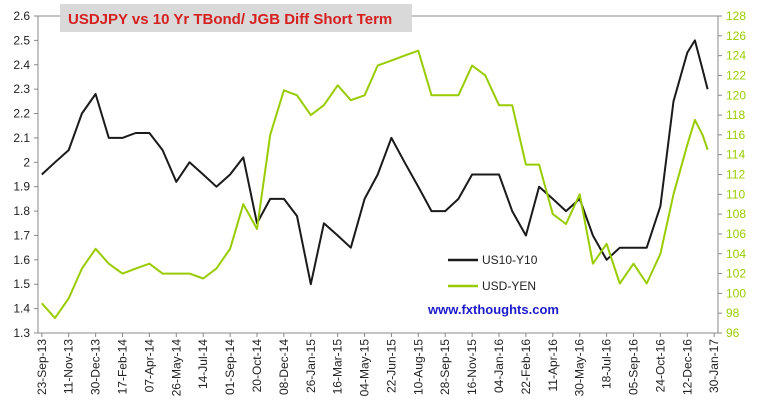 This screenshot has height=417, width=764. What do you see at coordinates (736, 274) in the screenshot?
I see `y2-tick-label: 102` at bounding box center [736, 274].